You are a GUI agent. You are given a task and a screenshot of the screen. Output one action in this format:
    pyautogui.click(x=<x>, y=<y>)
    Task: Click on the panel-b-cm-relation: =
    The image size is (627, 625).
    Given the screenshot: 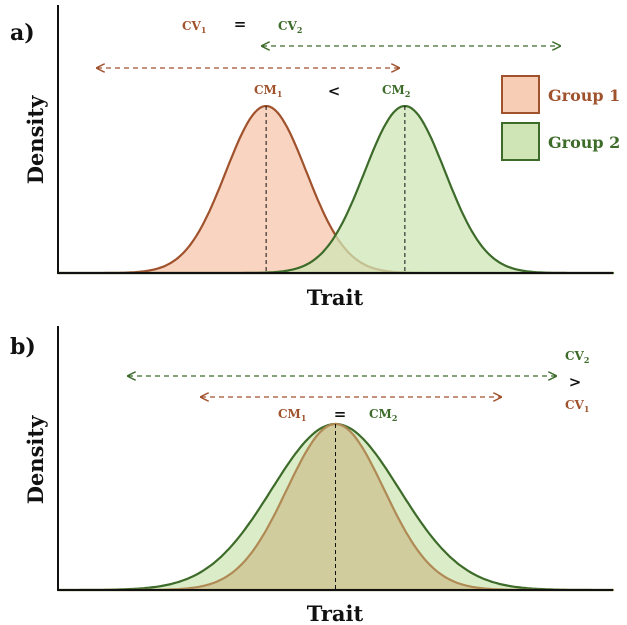 What is the action you would take?
    pyautogui.click(x=340, y=414)
    